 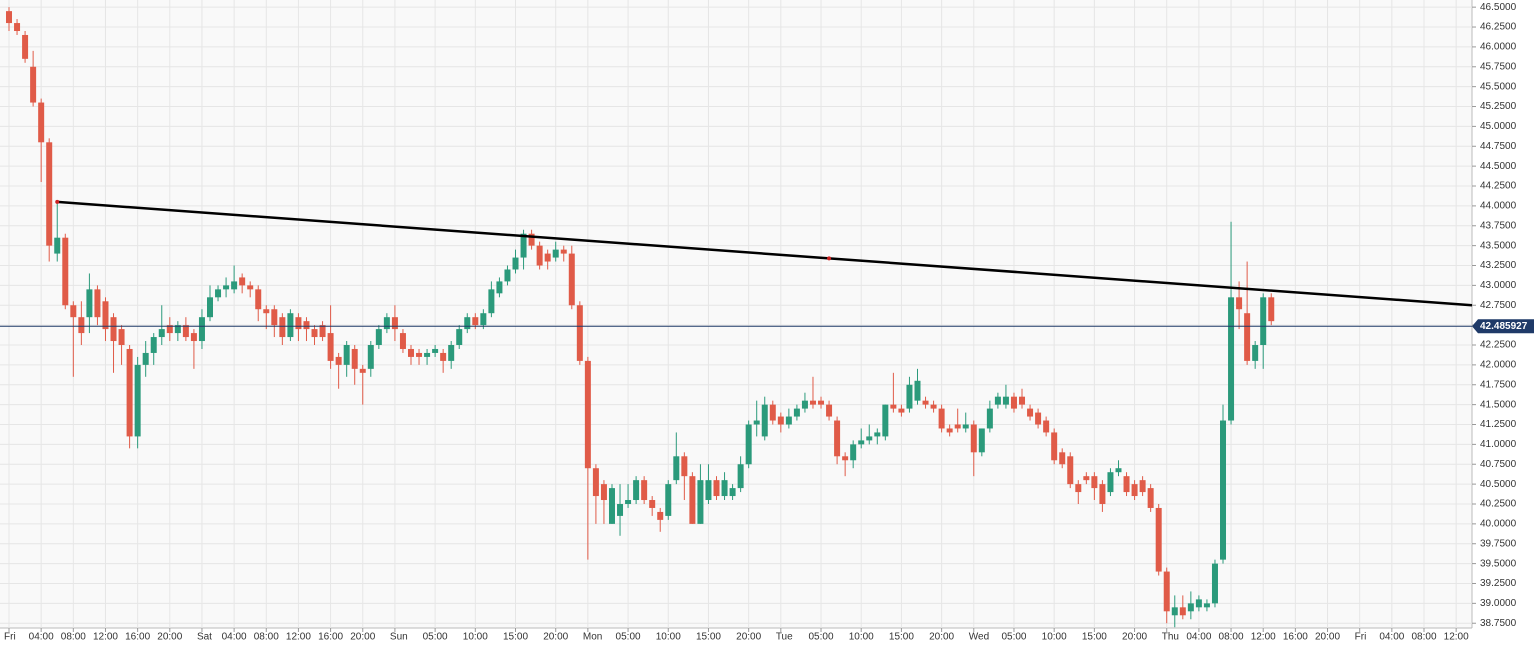 What do you see at coordinates (1498, 47) in the screenshot?
I see `y-tick-label: 46.0000` at bounding box center [1498, 47].